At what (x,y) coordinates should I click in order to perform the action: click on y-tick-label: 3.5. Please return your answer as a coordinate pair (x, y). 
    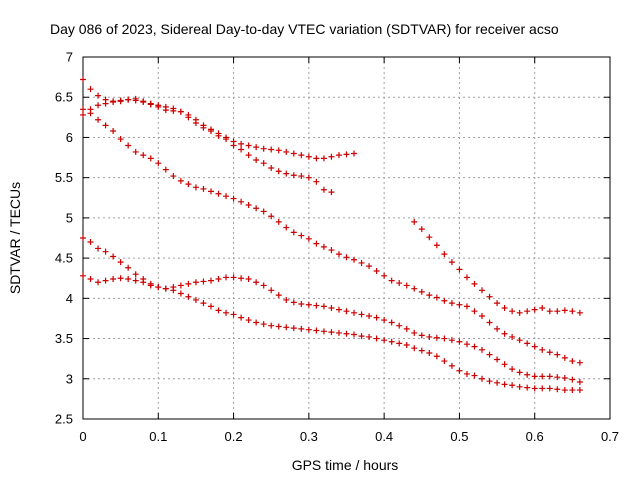
    Looking at the image, I should click on (64, 338).